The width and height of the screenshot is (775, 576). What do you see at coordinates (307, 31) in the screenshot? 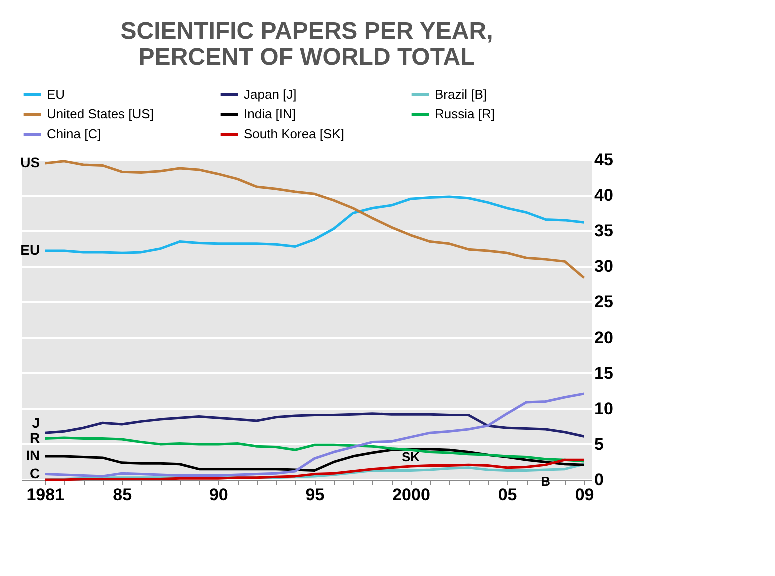
I see `text: SCIENTIFIC PAPERS PER YEAR,` at bounding box center [307, 31].